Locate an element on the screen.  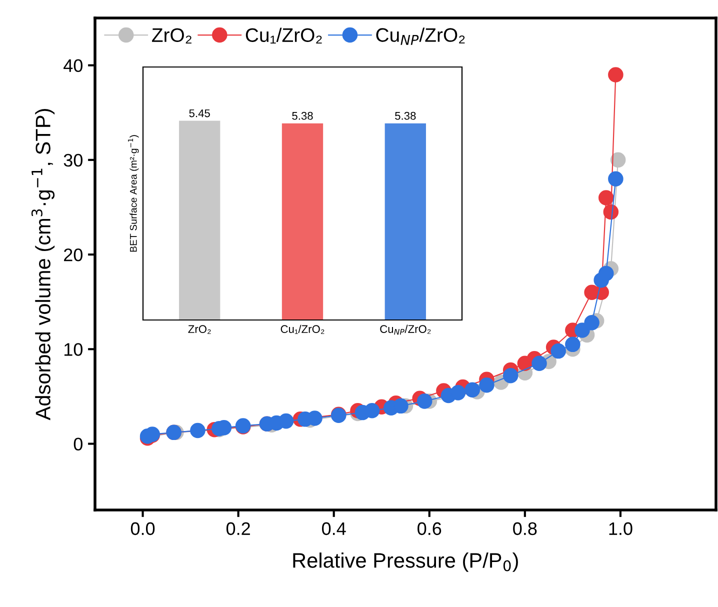
x-tick-label: 0.2 is located at coordinates (238, 529).